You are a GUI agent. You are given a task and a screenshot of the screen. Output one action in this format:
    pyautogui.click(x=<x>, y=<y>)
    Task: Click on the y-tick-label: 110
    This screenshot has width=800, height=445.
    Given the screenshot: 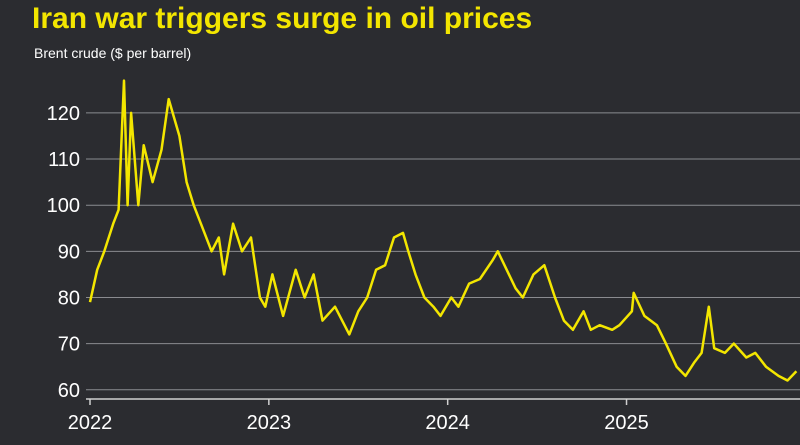 What is the action you would take?
    pyautogui.click(x=64, y=160)
    